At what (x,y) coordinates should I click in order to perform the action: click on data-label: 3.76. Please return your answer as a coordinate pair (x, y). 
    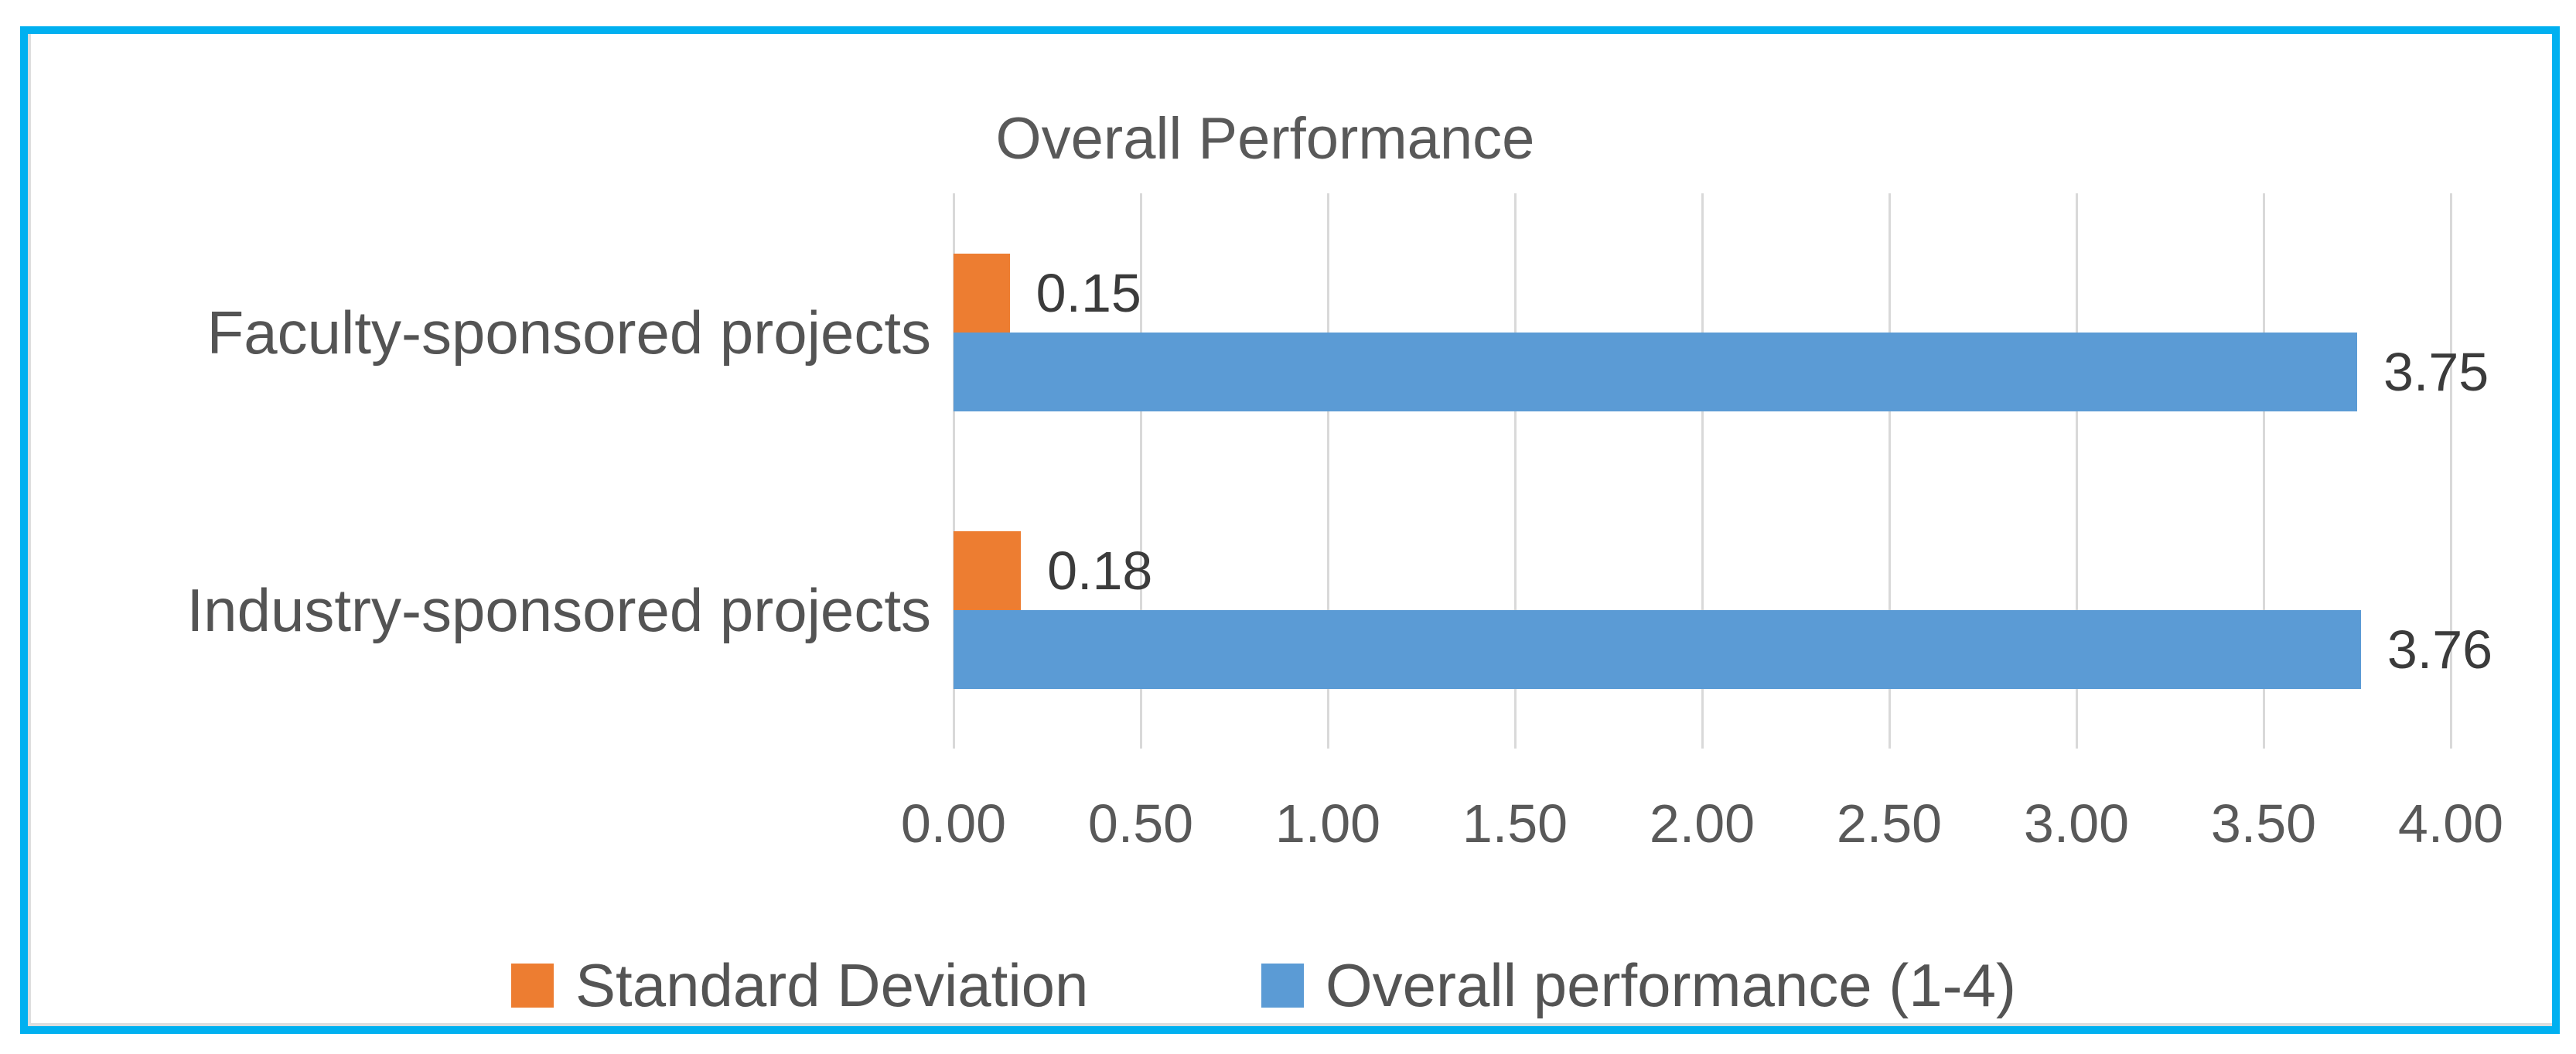
    Looking at the image, I should click on (2440, 650).